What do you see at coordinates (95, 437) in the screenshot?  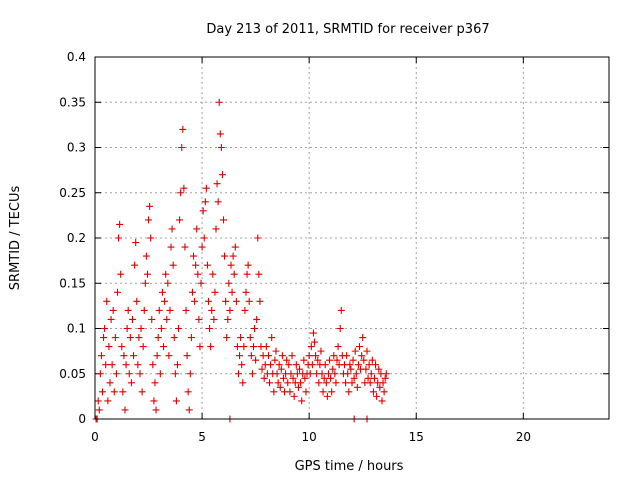 I see `x-tick-label: 0` at bounding box center [95, 437].